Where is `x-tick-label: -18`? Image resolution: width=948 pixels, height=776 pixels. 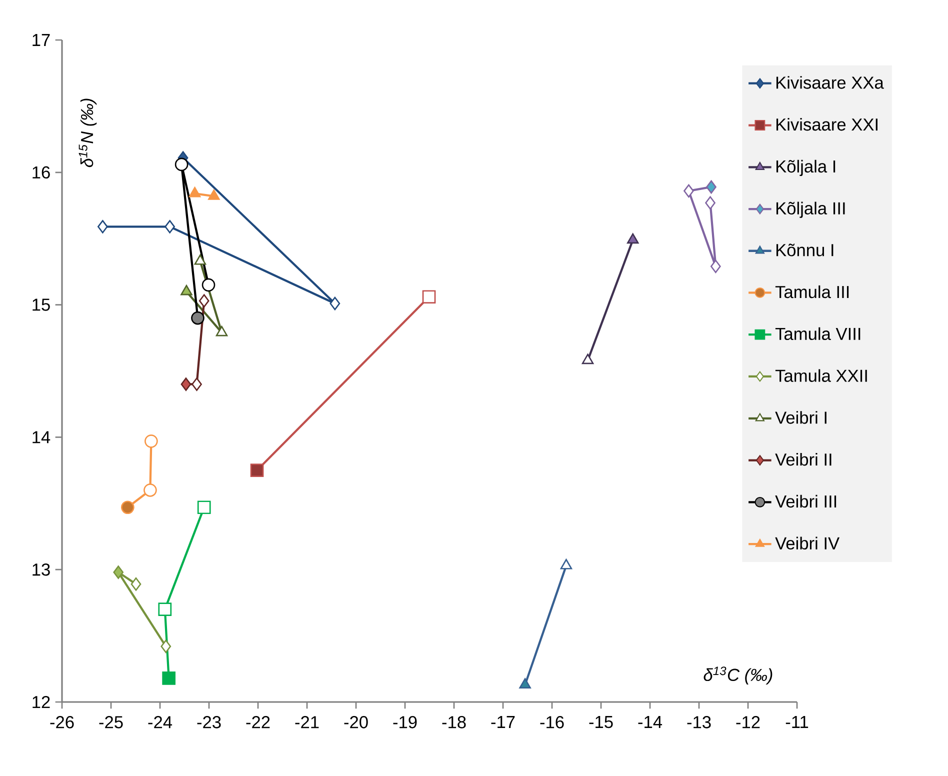
x-tick-label: -18 is located at coordinates (454, 722).